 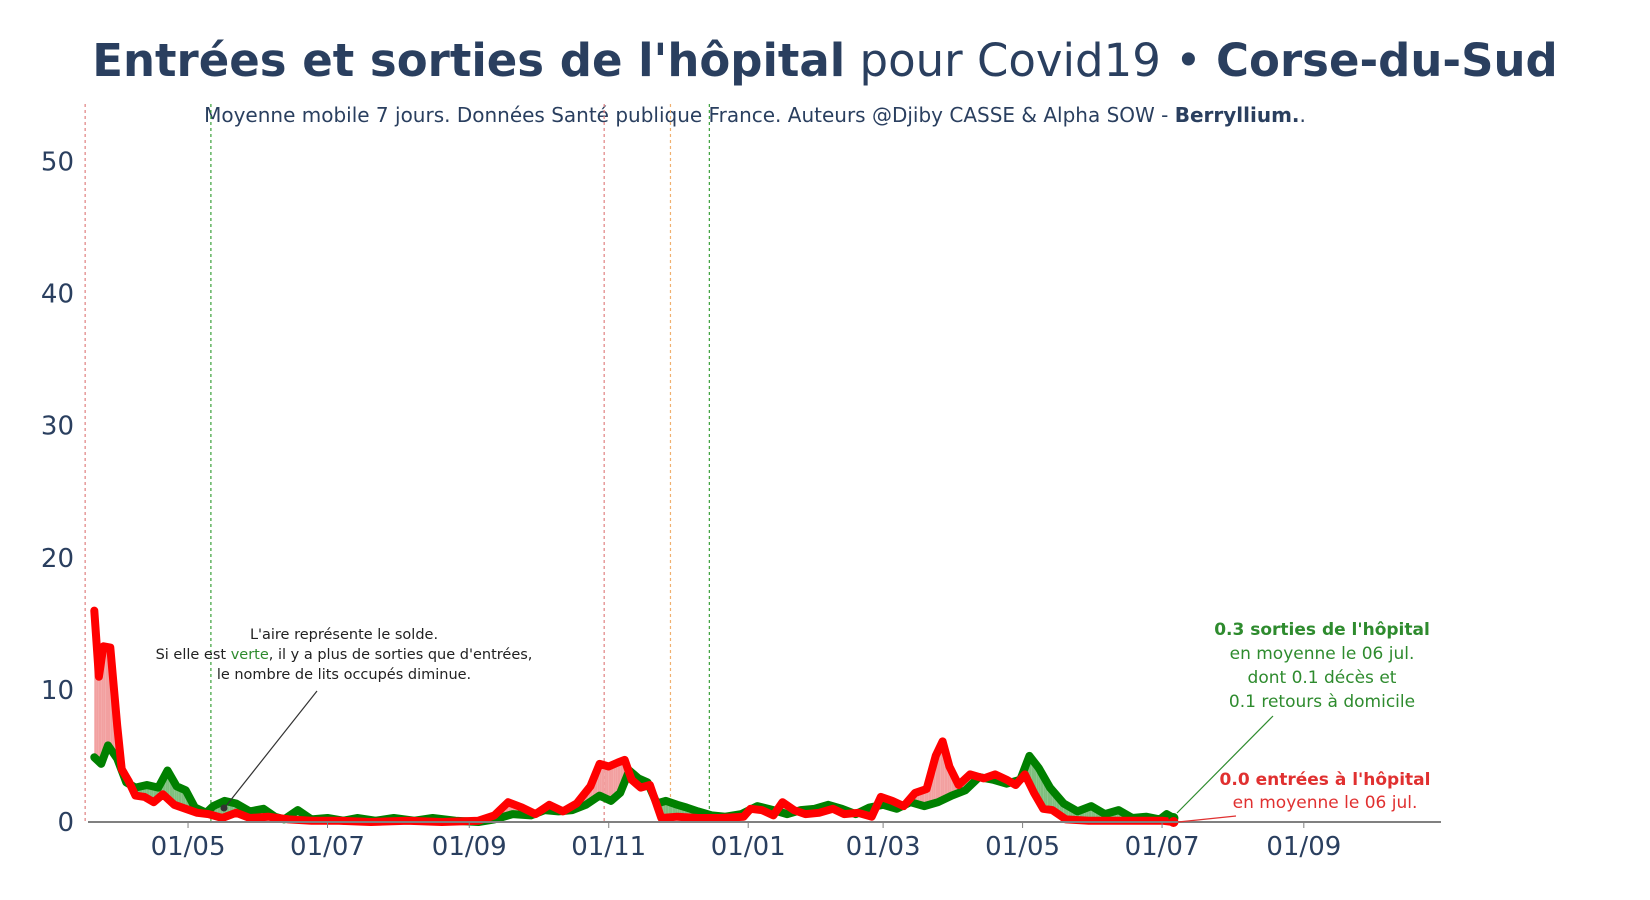 What do you see at coordinates (271, 748) in the screenshot?
I see `area-annotation-arrow` at bounding box center [271, 748].